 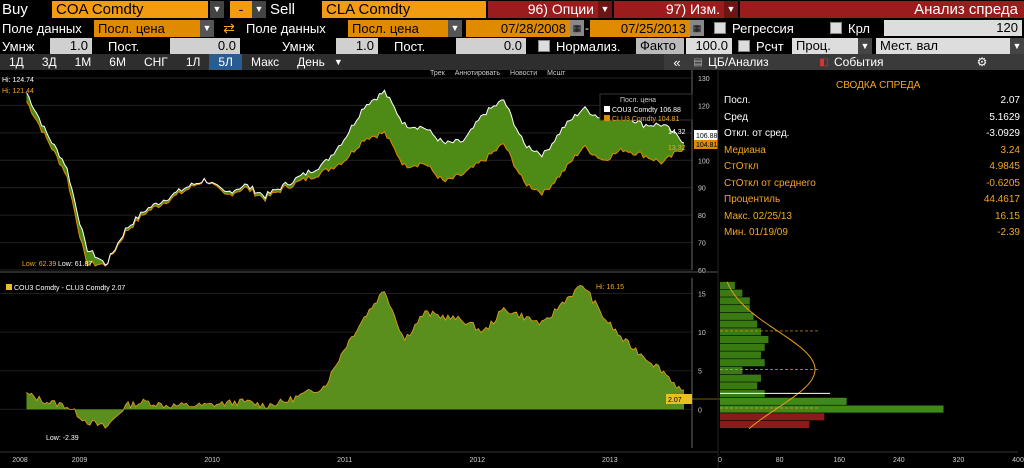 I want to click on data-field-dropdown-icon-1: ▼, so click(x=207, y=28).